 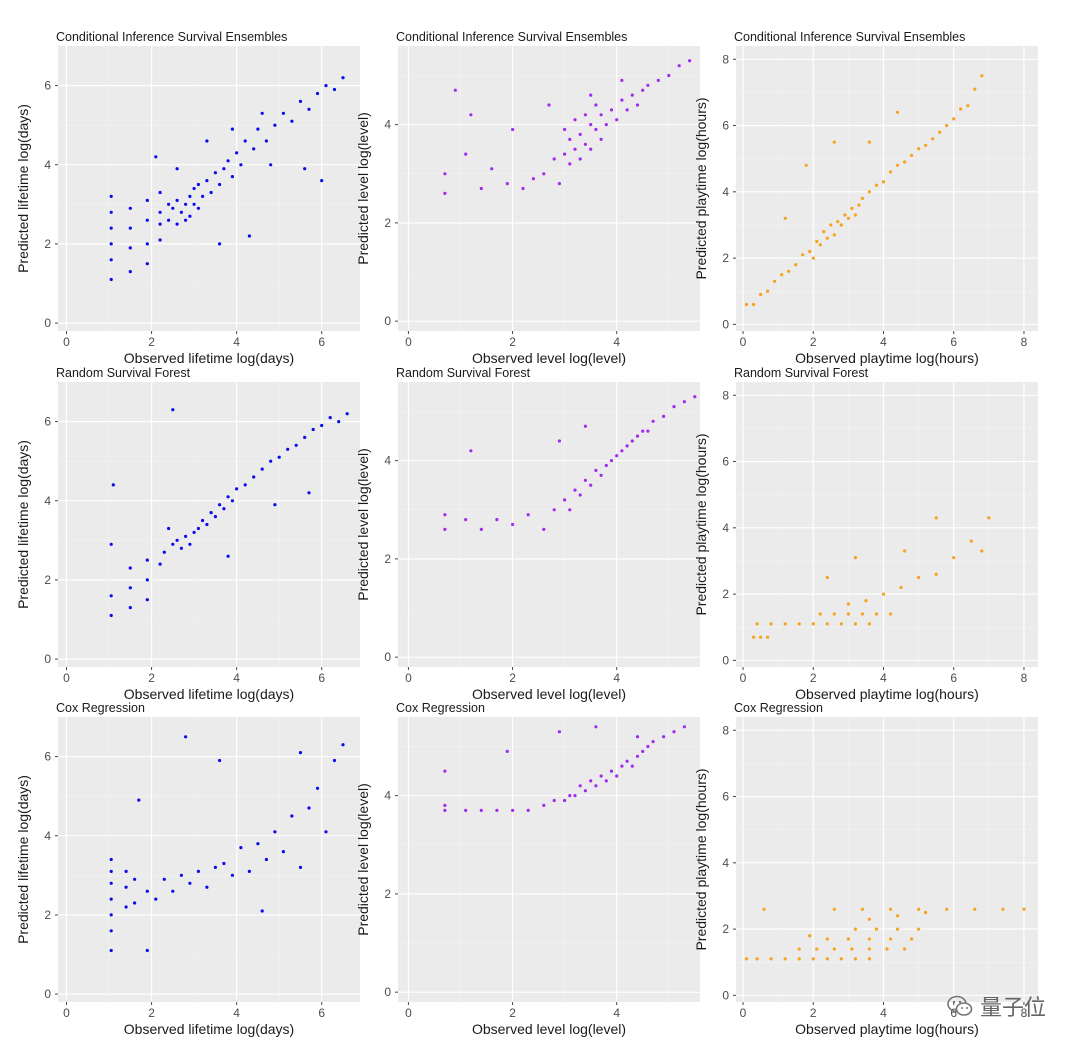 What do you see at coordinates (23, 188) in the screenshot?
I see `y-axis-label: Predicted lifetime log(days)` at bounding box center [23, 188].